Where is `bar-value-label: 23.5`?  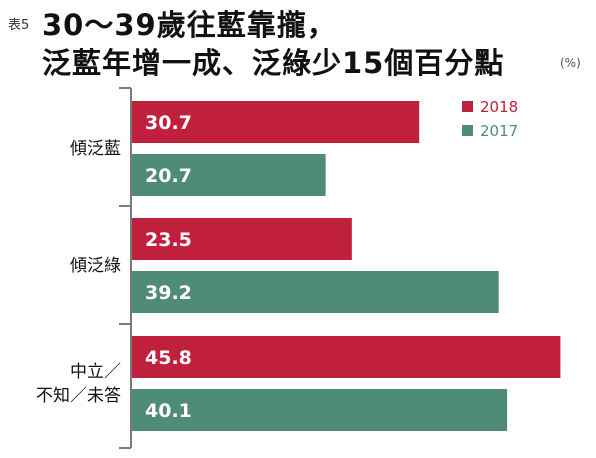
bar-value-label: 23.5 is located at coordinates (168, 240).